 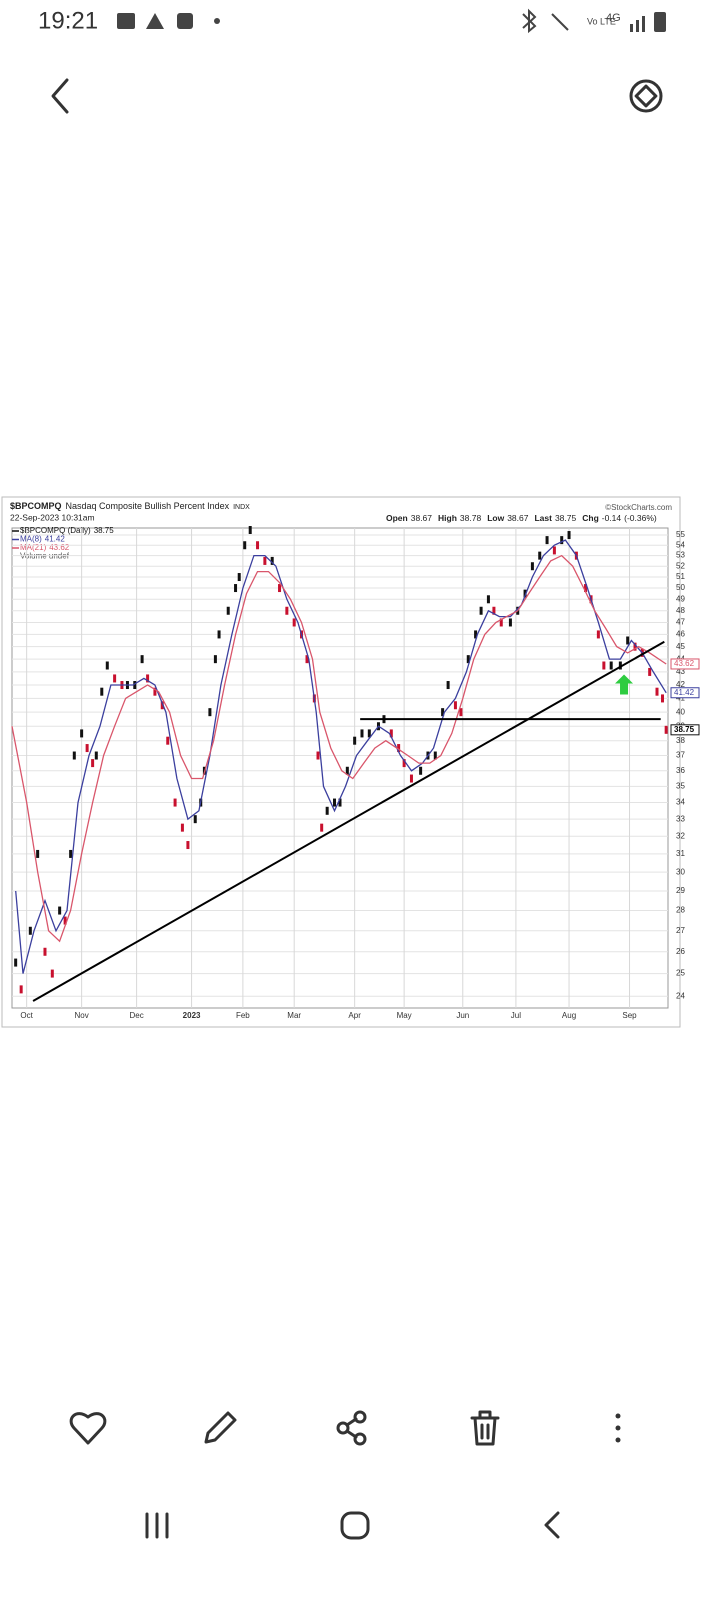 What do you see at coordinates (60, 96) in the screenshot?
I see `back-button` at bounding box center [60, 96].